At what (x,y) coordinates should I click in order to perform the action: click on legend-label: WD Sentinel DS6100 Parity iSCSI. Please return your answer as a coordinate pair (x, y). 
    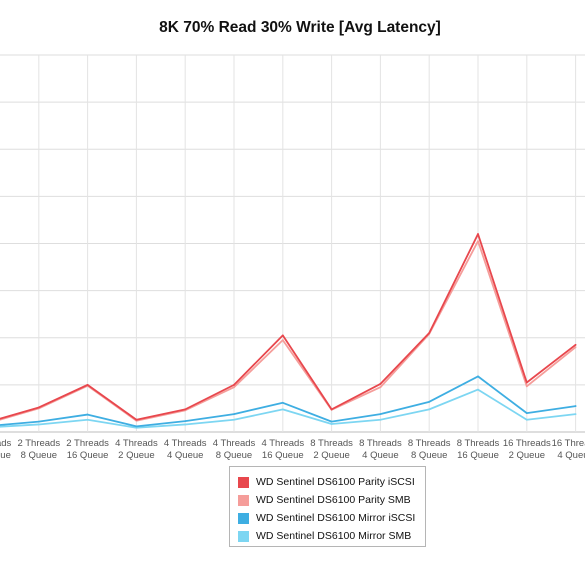
    Looking at the image, I should click on (335, 482).